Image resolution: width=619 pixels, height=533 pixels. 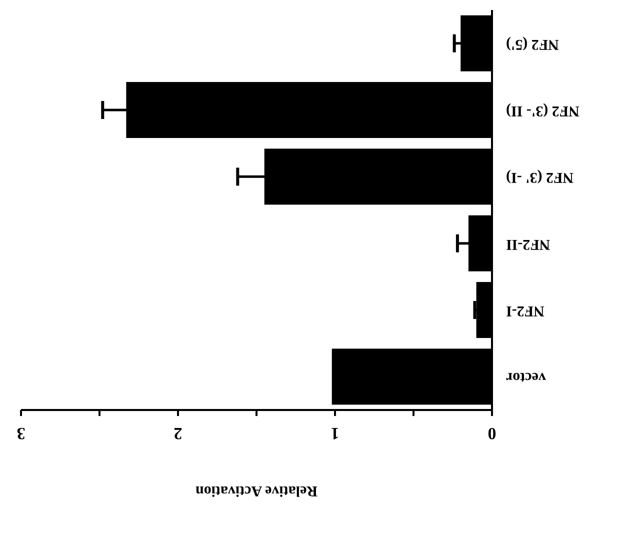 What do you see at coordinates (178, 434) in the screenshot?
I see `x-tick-label: 2` at bounding box center [178, 434].